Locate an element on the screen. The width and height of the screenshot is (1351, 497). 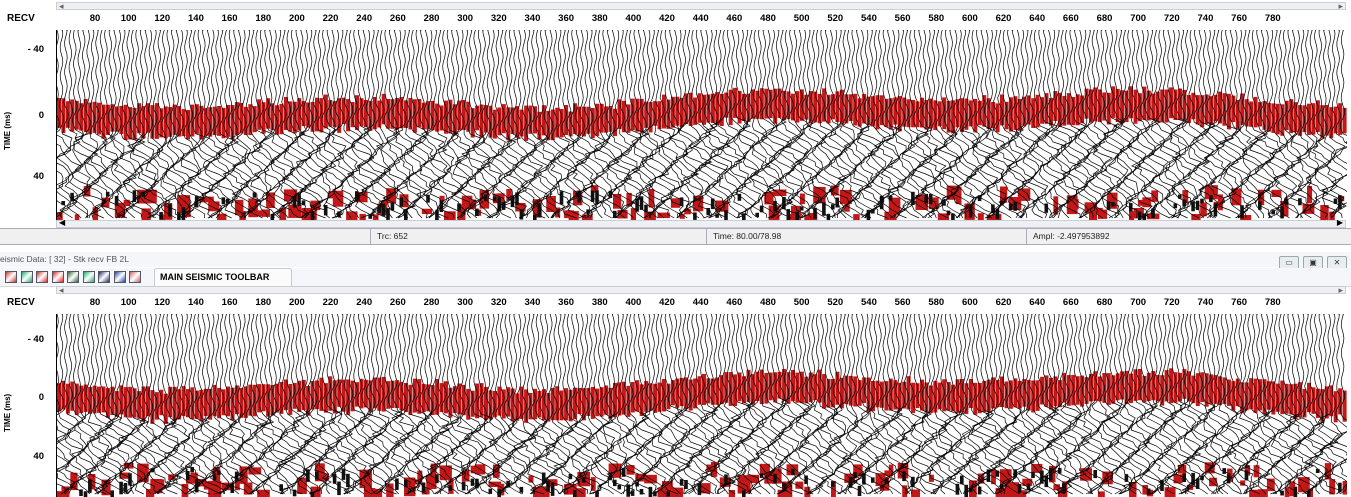
color-bar-icon is located at coordinates (42, 277).